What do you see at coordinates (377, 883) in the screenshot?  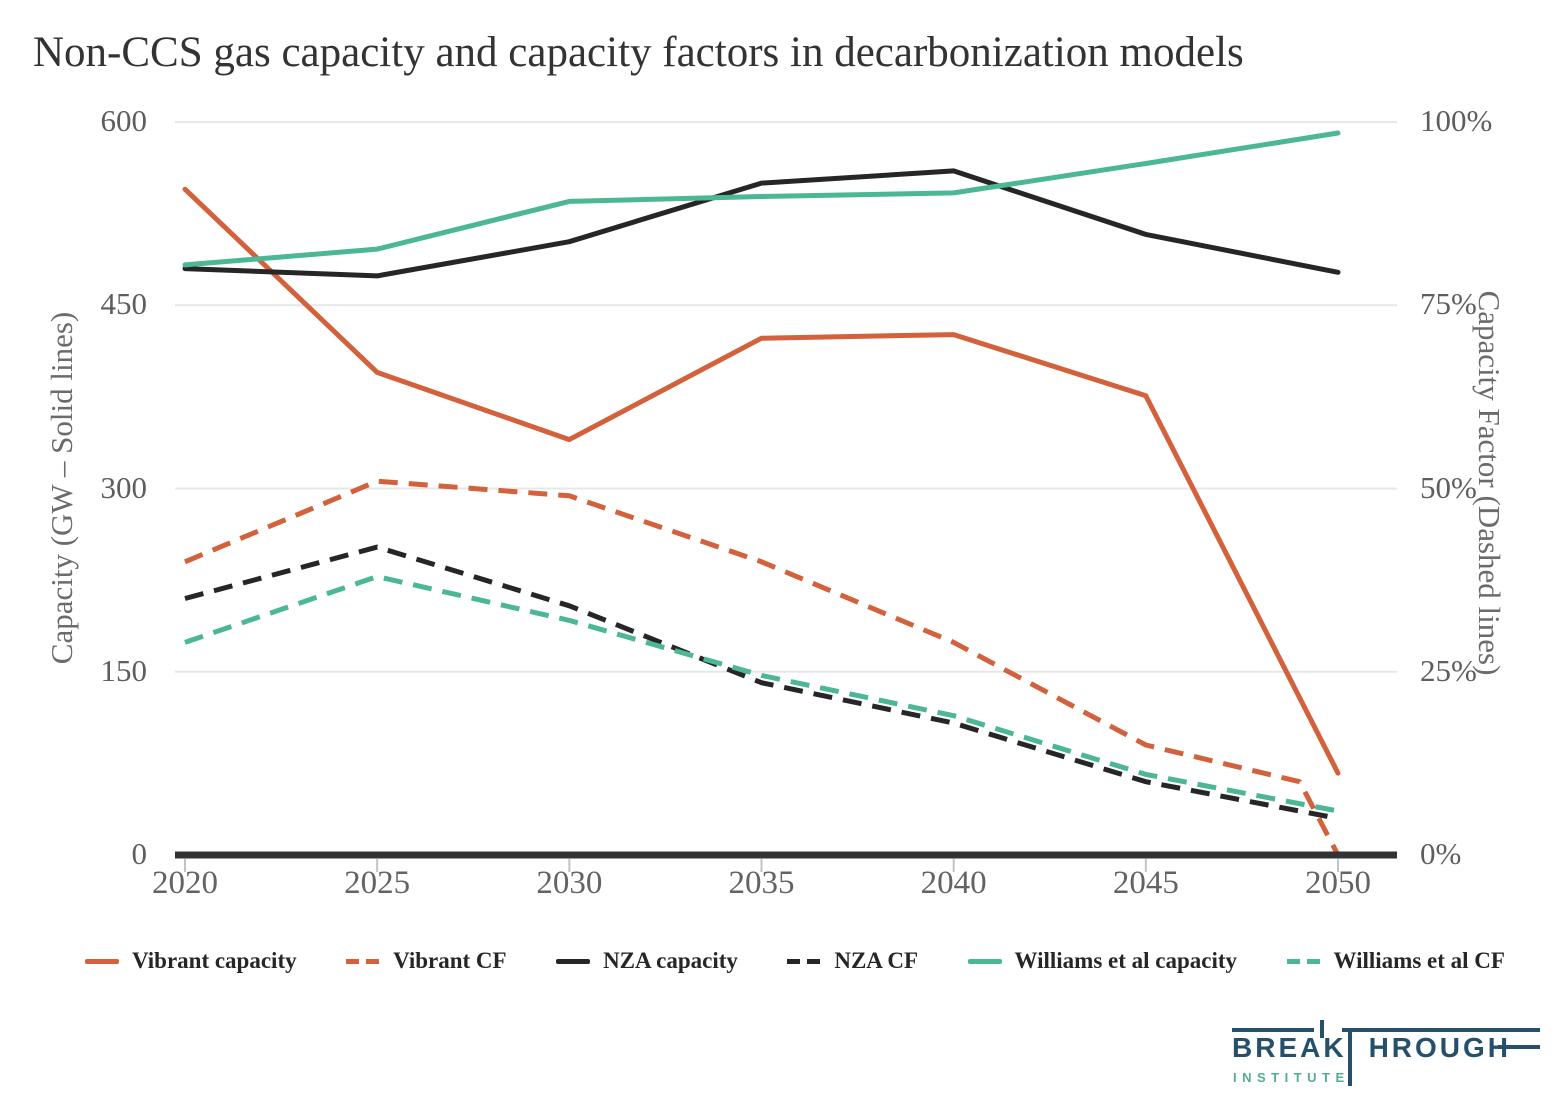 I see `x-axis-tick-label: 2025` at bounding box center [377, 883].